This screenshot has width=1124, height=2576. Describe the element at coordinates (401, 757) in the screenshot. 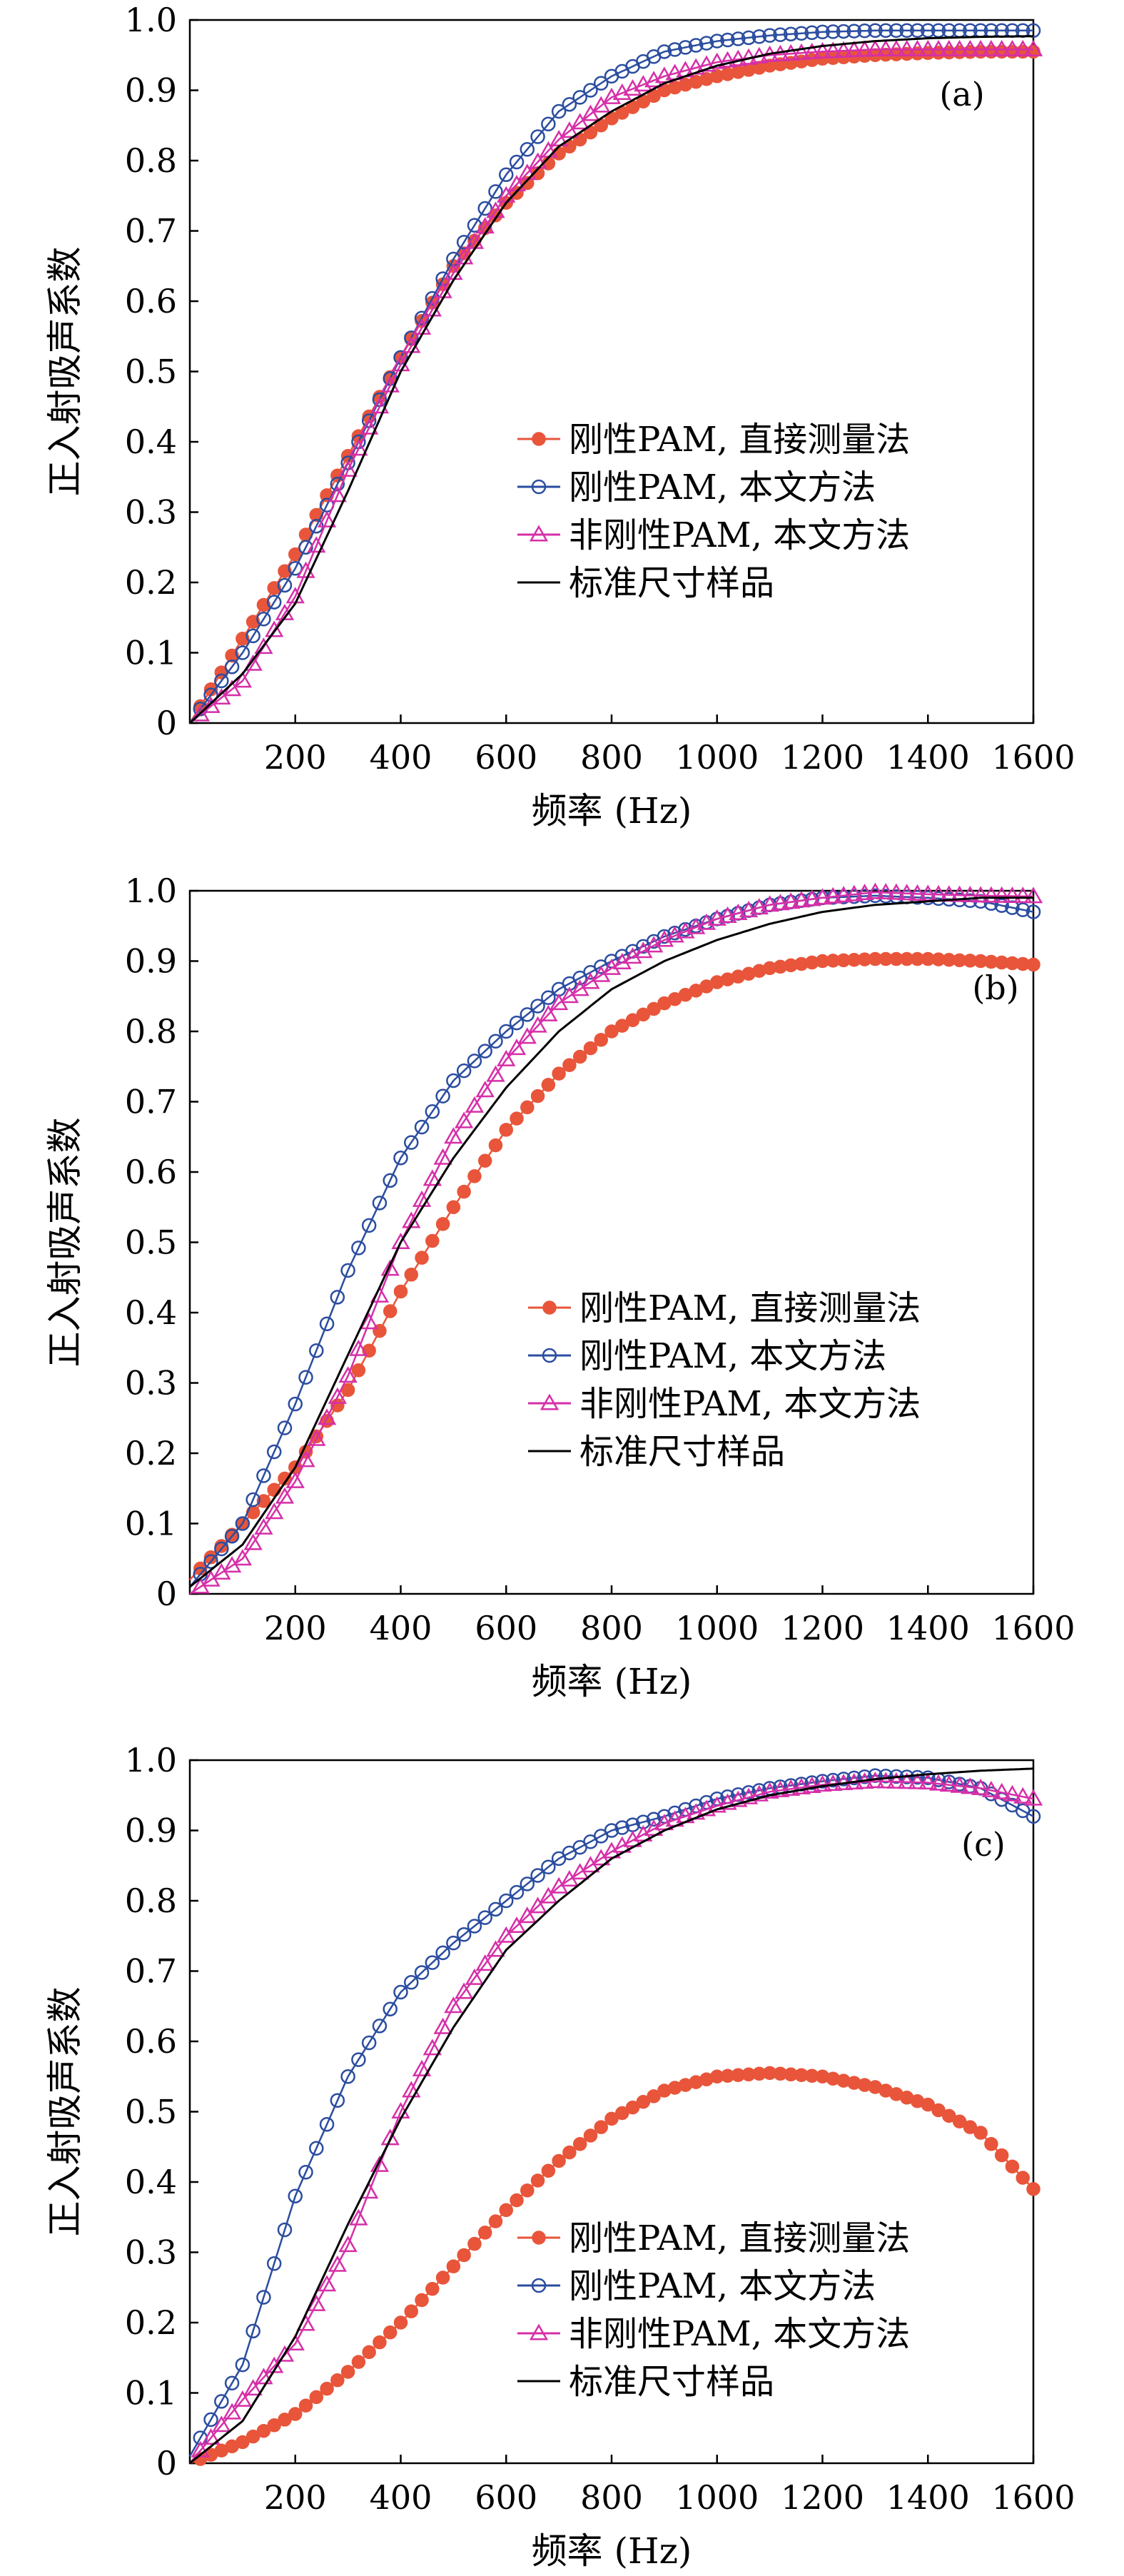

I see `x-tick-label: 400` at that location.